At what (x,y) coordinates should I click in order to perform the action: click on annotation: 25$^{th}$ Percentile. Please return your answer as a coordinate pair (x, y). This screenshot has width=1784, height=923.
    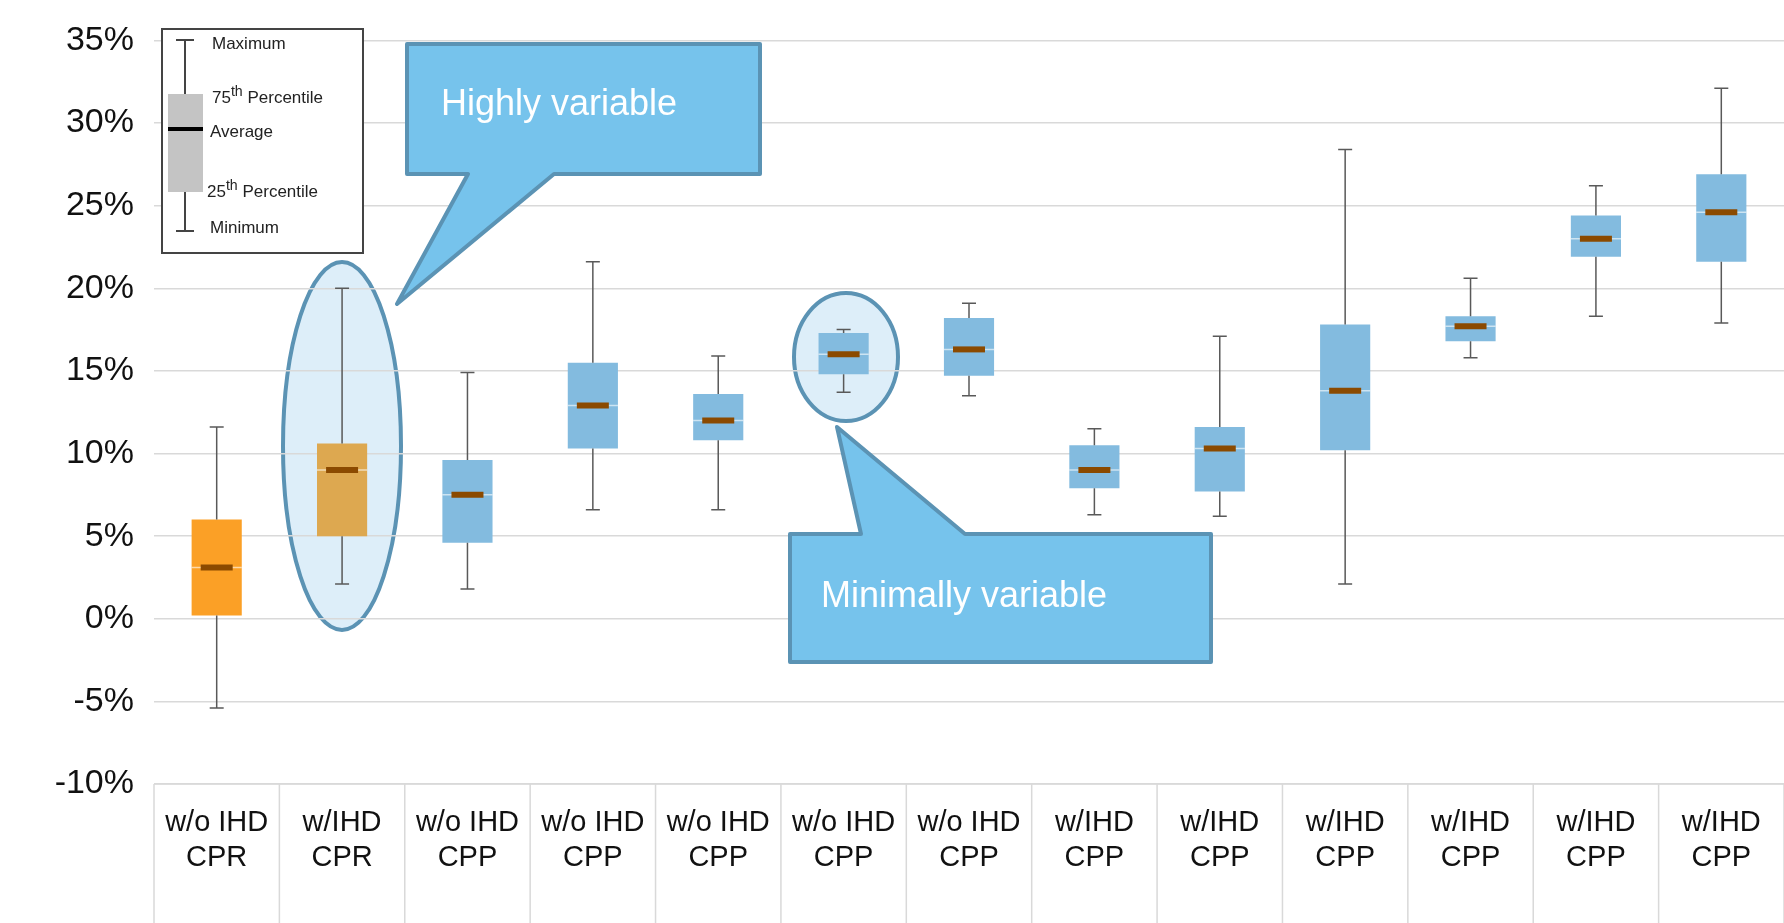
    Looking at the image, I should click on (263, 189).